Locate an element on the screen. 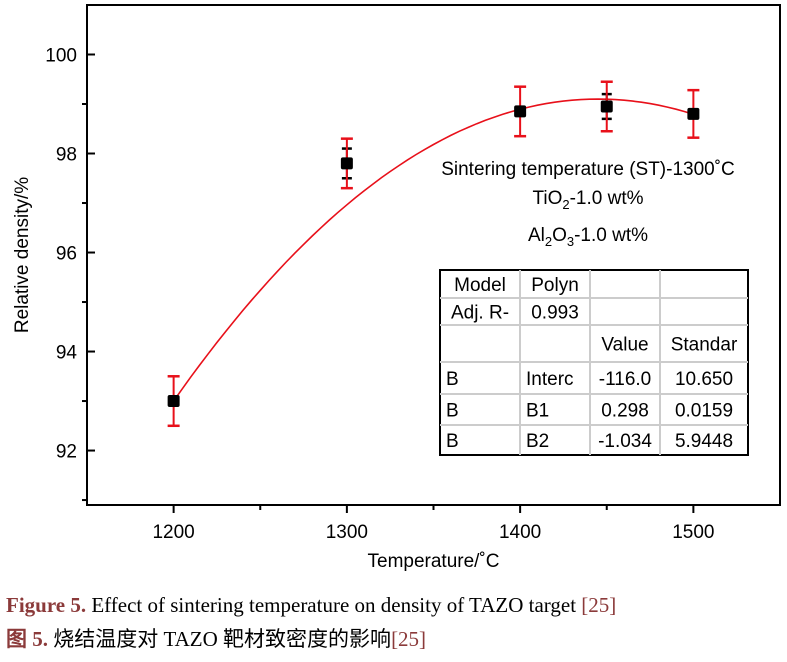  table-cell: Interc is located at coordinates (550, 379).